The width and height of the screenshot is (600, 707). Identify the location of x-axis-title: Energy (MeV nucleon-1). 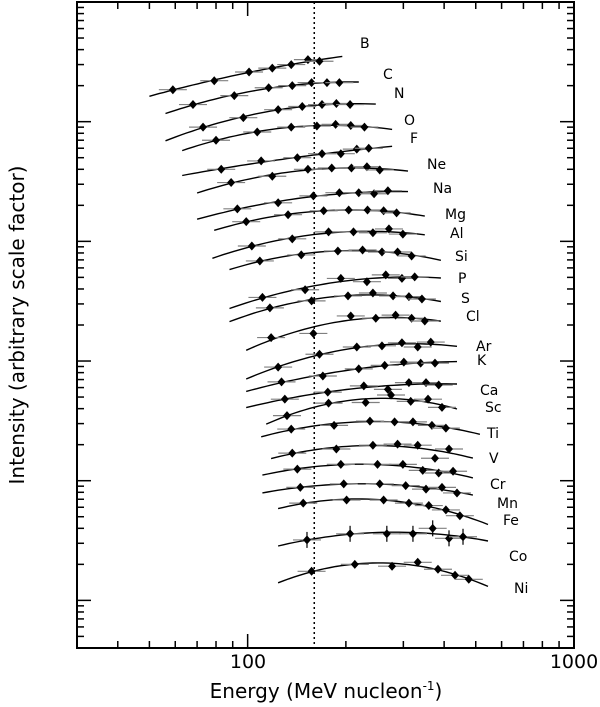
(326, 691).